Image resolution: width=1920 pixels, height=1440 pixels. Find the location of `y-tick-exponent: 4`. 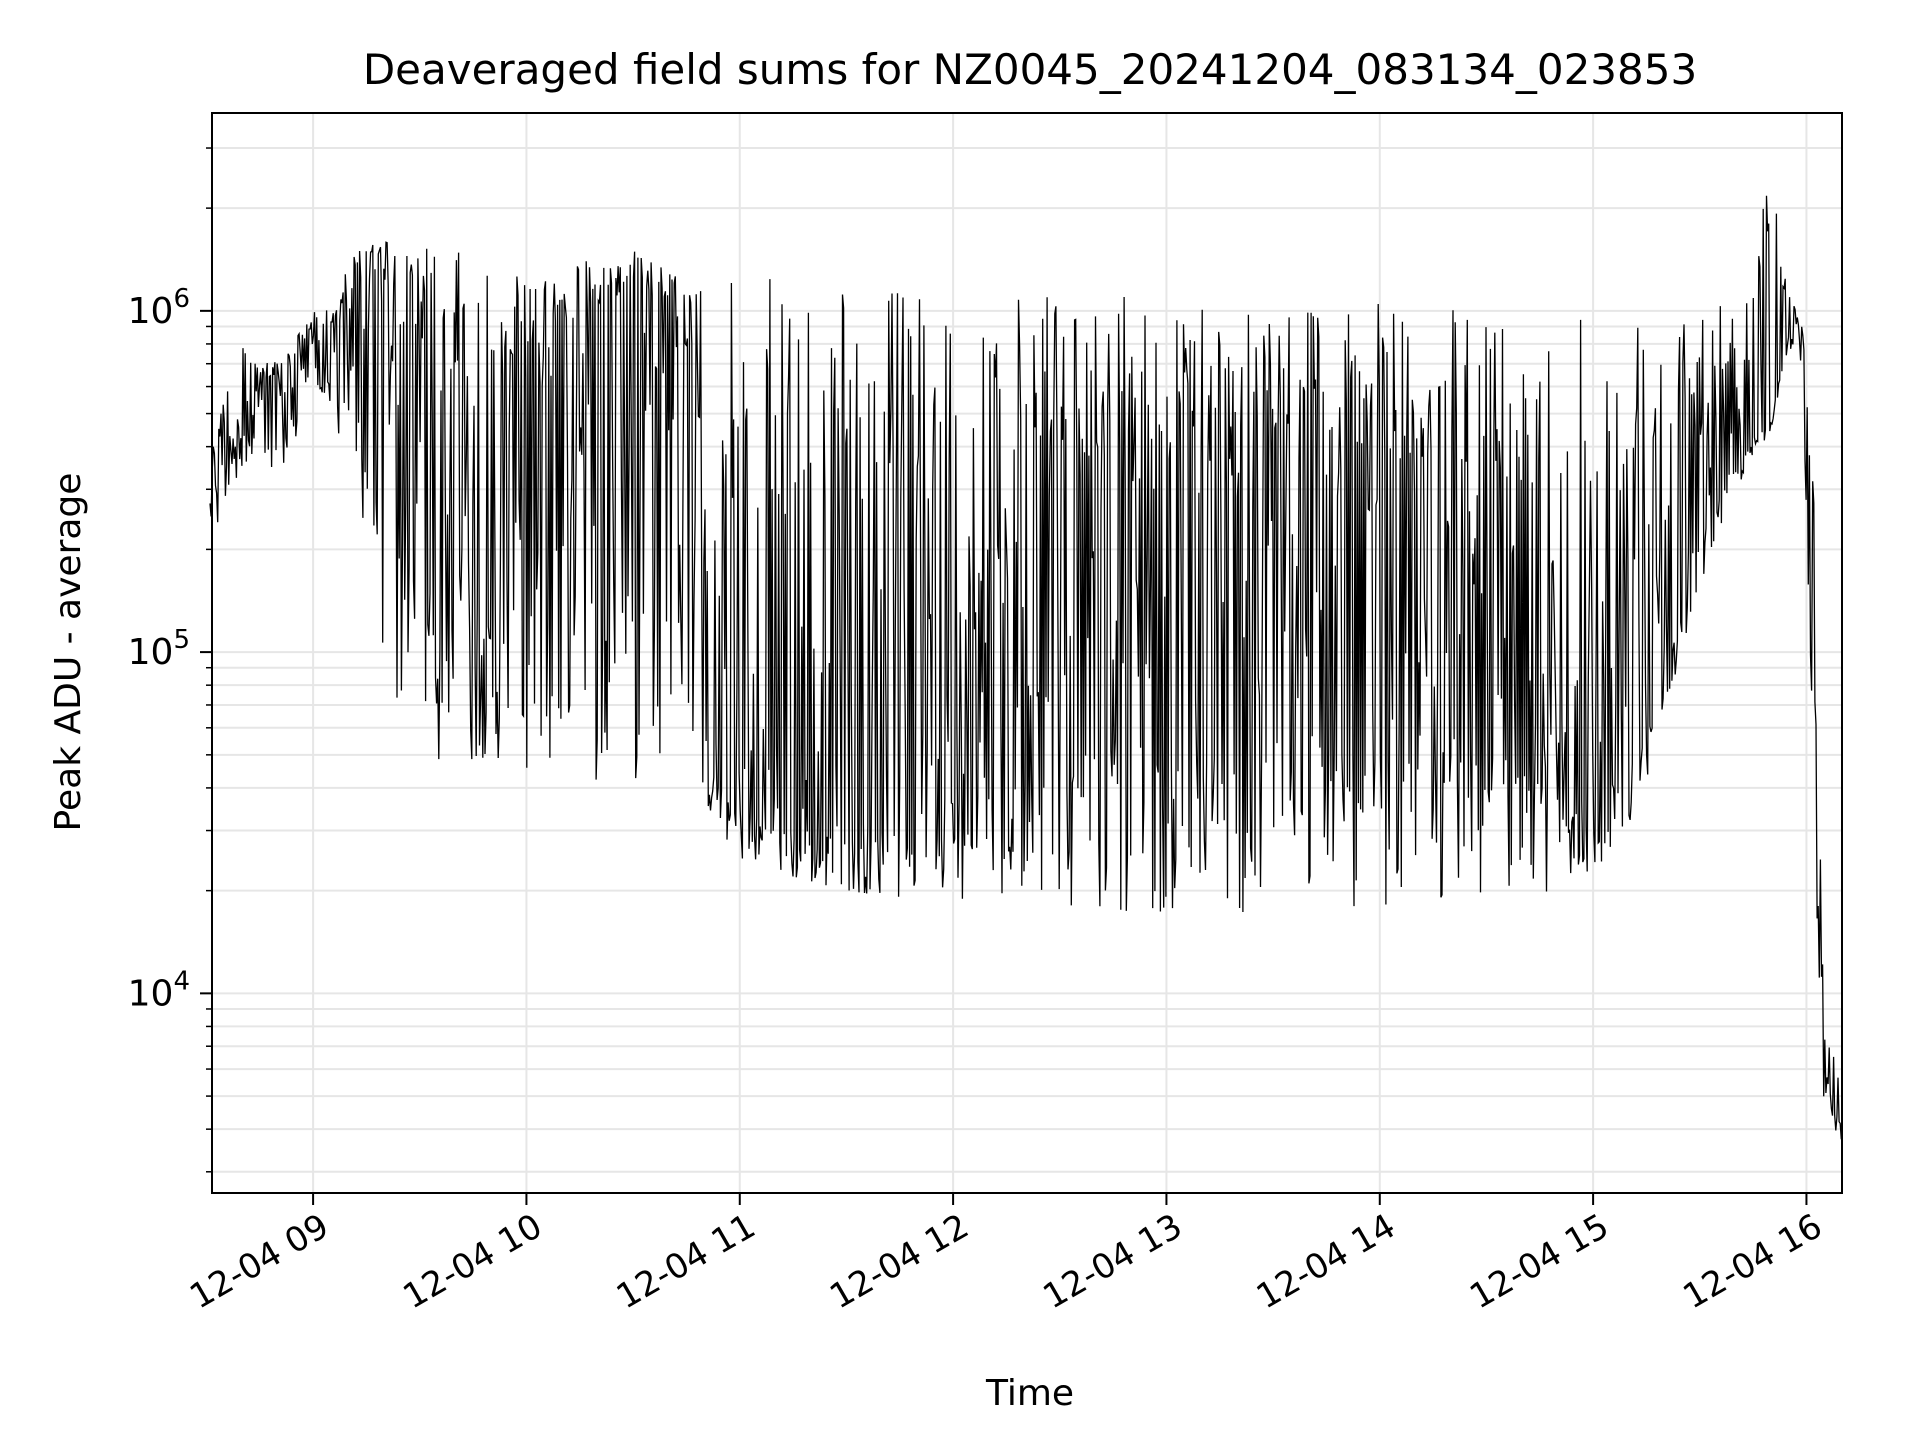

y-tick-exponent: 4 is located at coordinates (181, 981).